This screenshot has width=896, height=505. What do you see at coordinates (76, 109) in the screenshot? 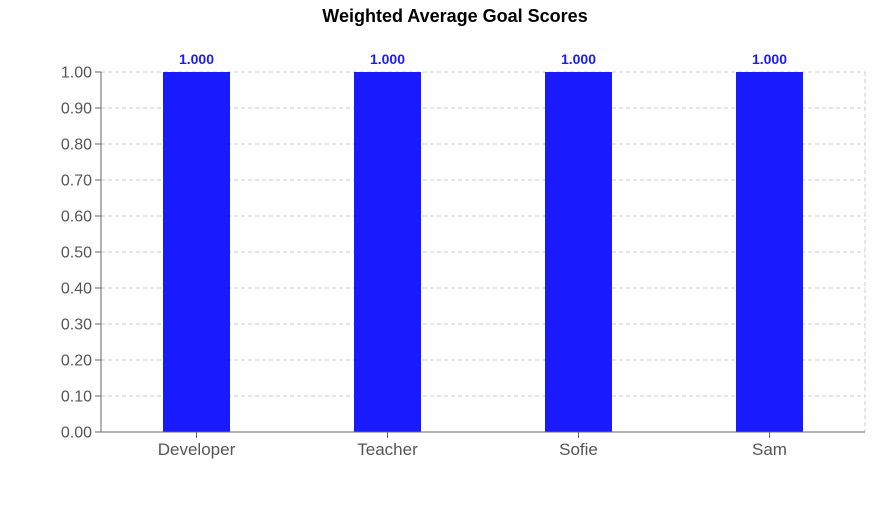
I see `y-tick-label: 0.90` at bounding box center [76, 109].